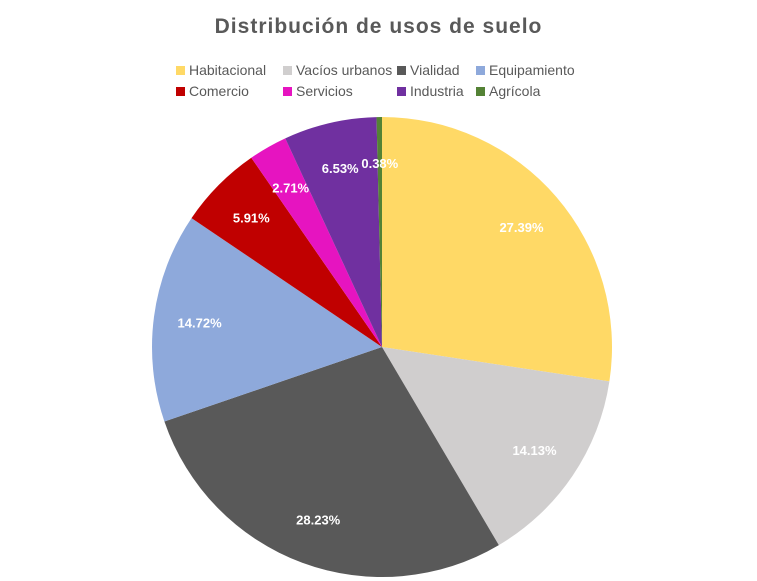 The image size is (757, 581). Describe the element at coordinates (532, 70) in the screenshot. I see `legend-label: Equipamiento` at that location.